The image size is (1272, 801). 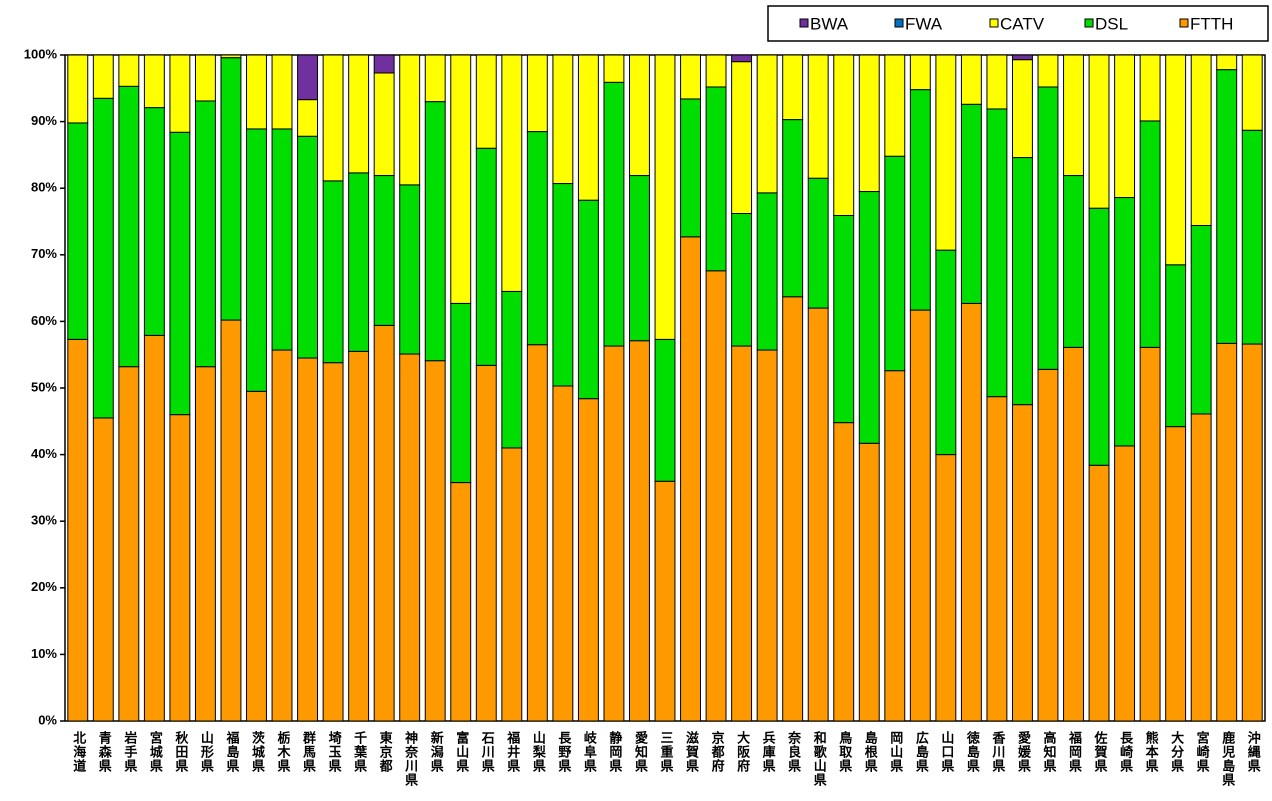 I want to click on x-tick-label: 岐阜県, so click(x=589, y=751).